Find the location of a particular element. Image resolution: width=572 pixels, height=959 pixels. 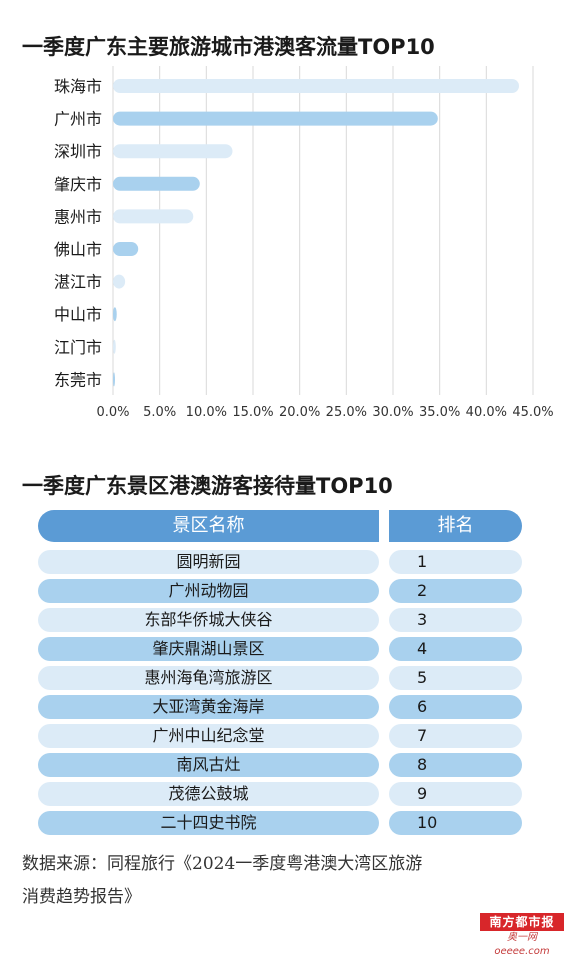

category-label: 深圳市 is located at coordinates (78, 151).